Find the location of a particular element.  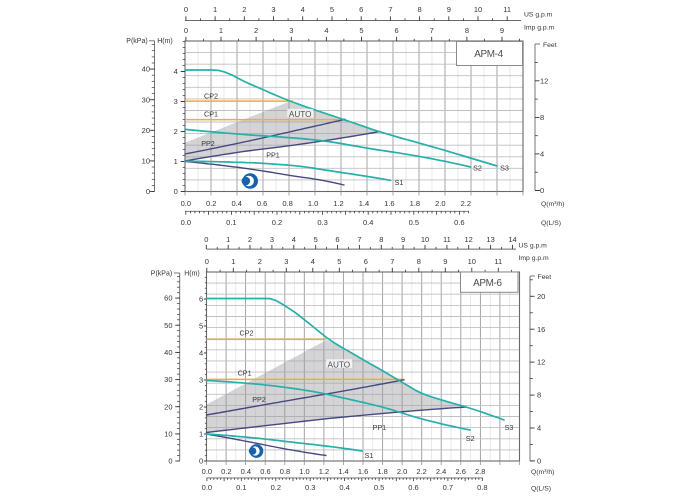

svg-text: 20 is located at coordinates (541, 296).